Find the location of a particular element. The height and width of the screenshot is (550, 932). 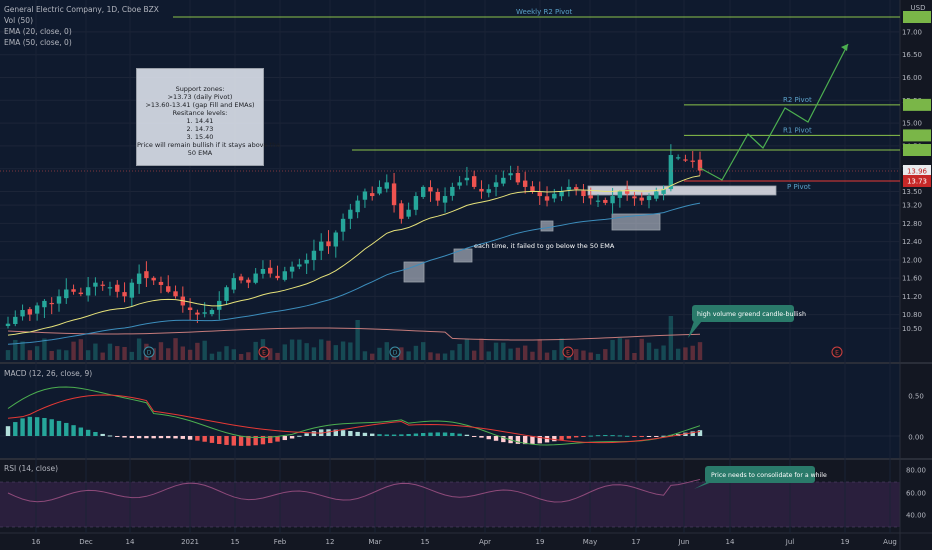

price-tick-label: 12.40 is located at coordinates (912, 242).